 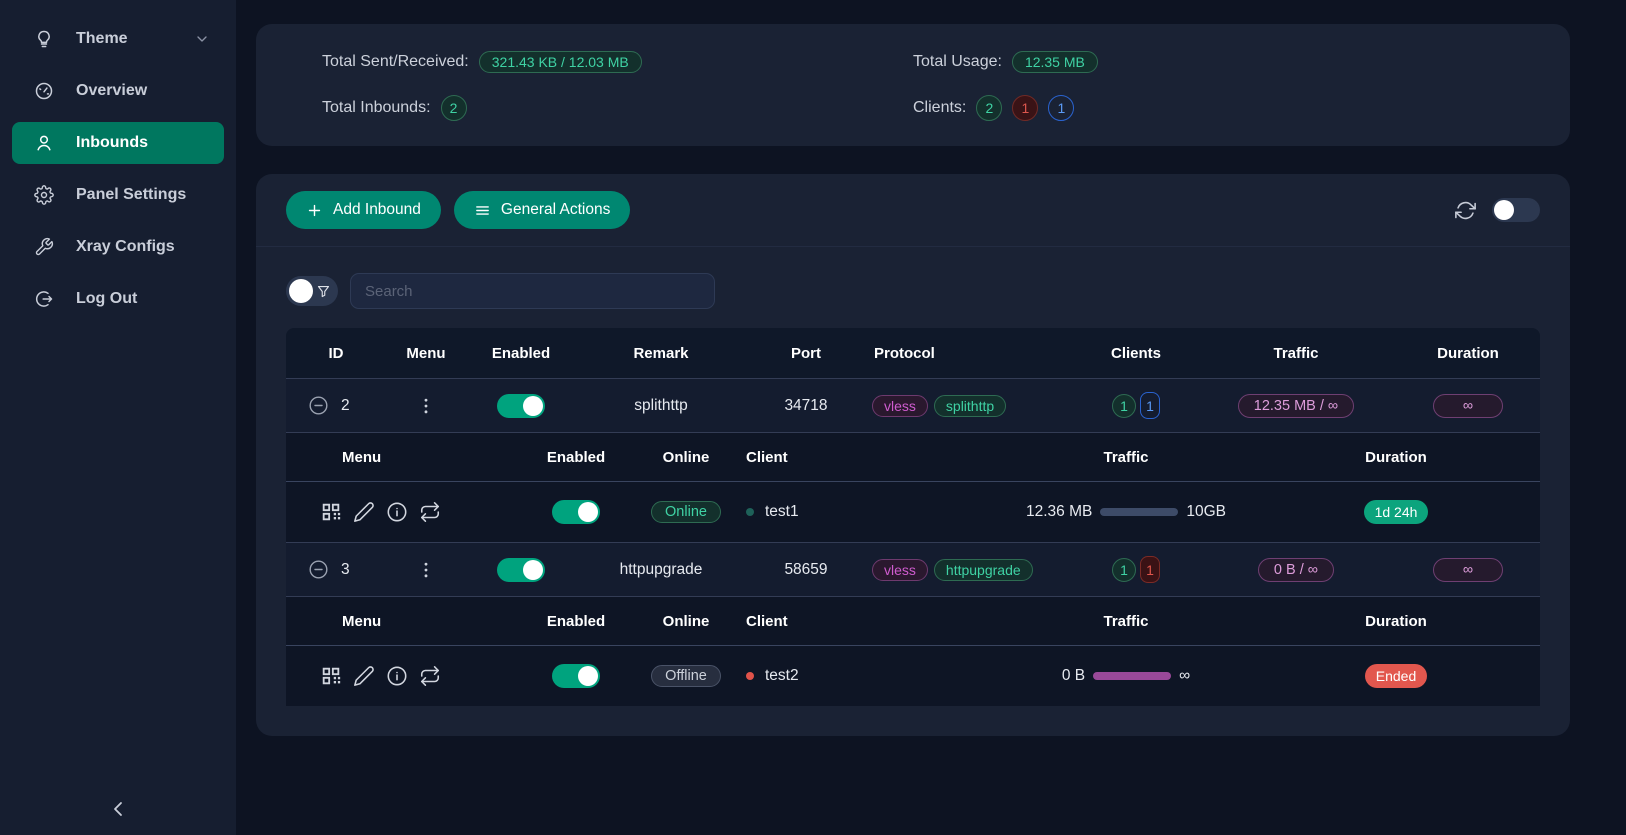 I want to click on stat-label: Total Sent/Received:, so click(x=395, y=61).